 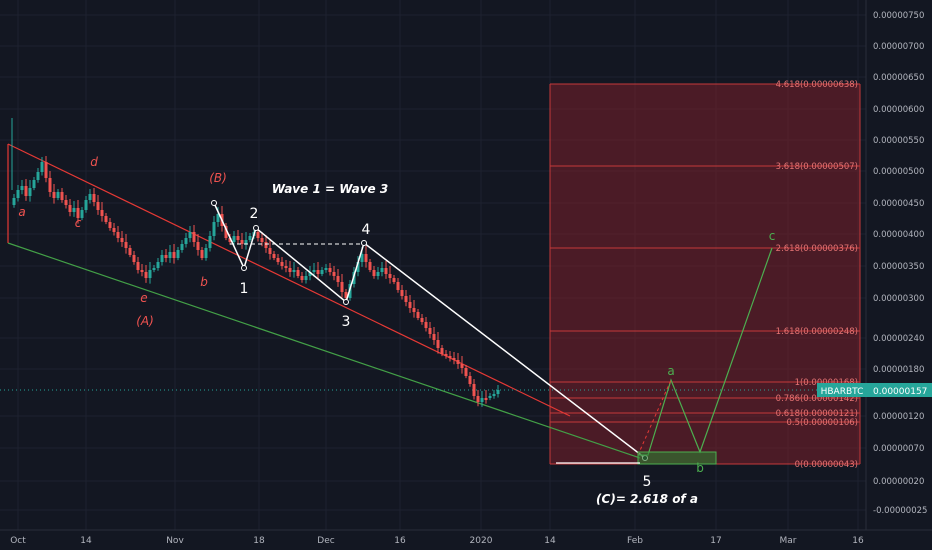 I want to click on fib-label: 0.5(0.00000106), so click(x=822, y=423).